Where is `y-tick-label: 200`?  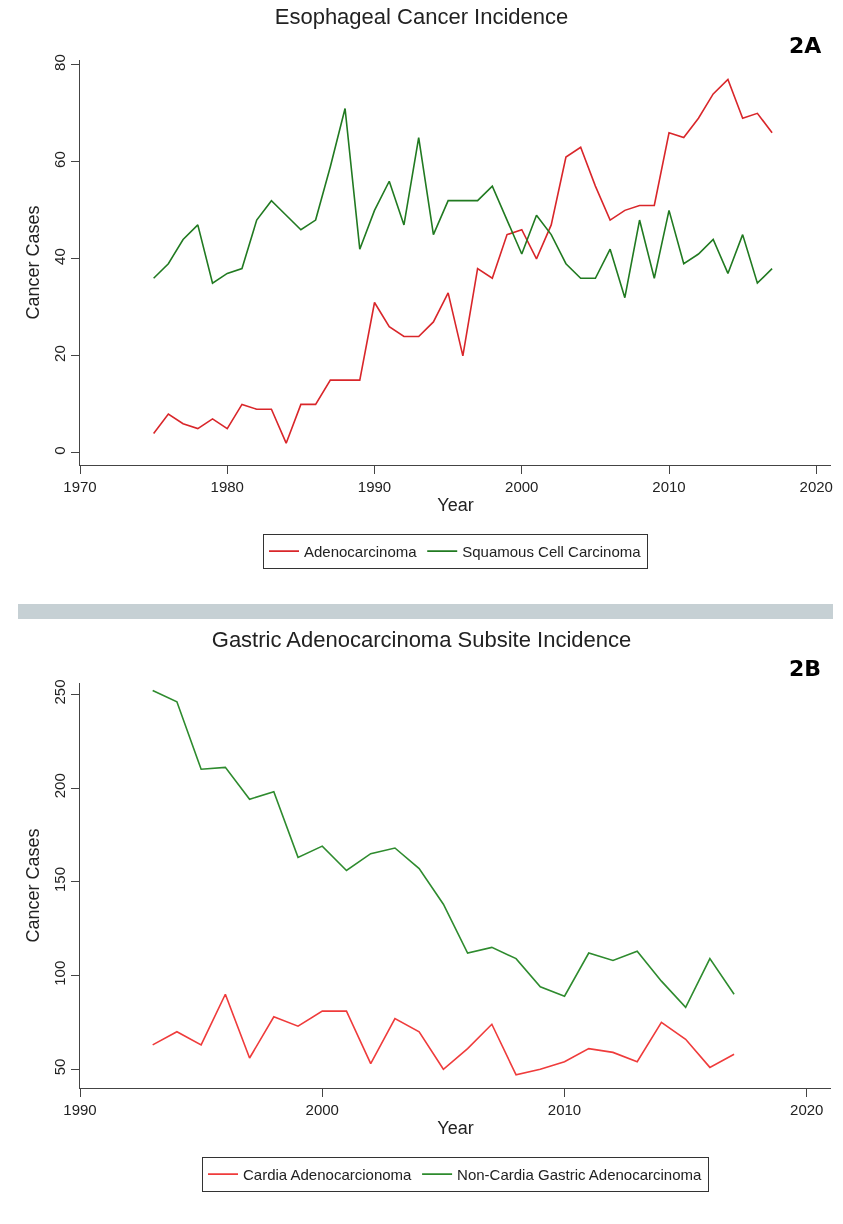
y-tick-label: 200 is located at coordinates (59, 786).